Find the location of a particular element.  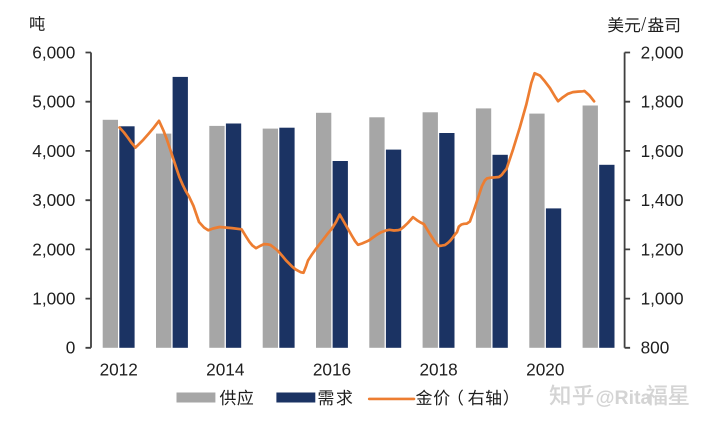

svg-text: 1,800 is located at coordinates (662, 102).